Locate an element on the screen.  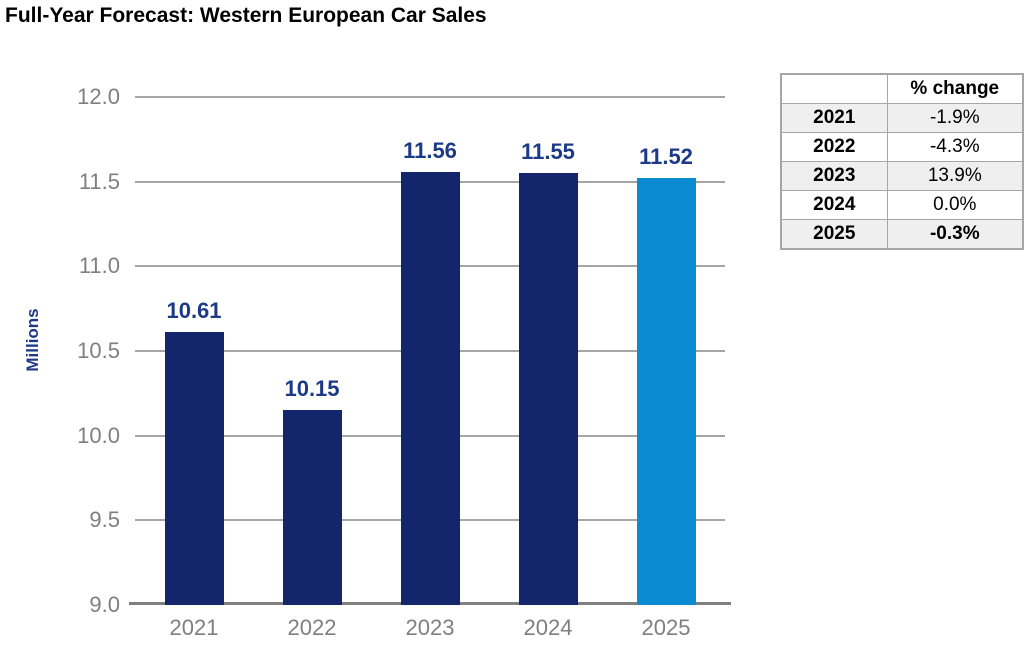
x-tick-label: 2023 is located at coordinates (430, 627).